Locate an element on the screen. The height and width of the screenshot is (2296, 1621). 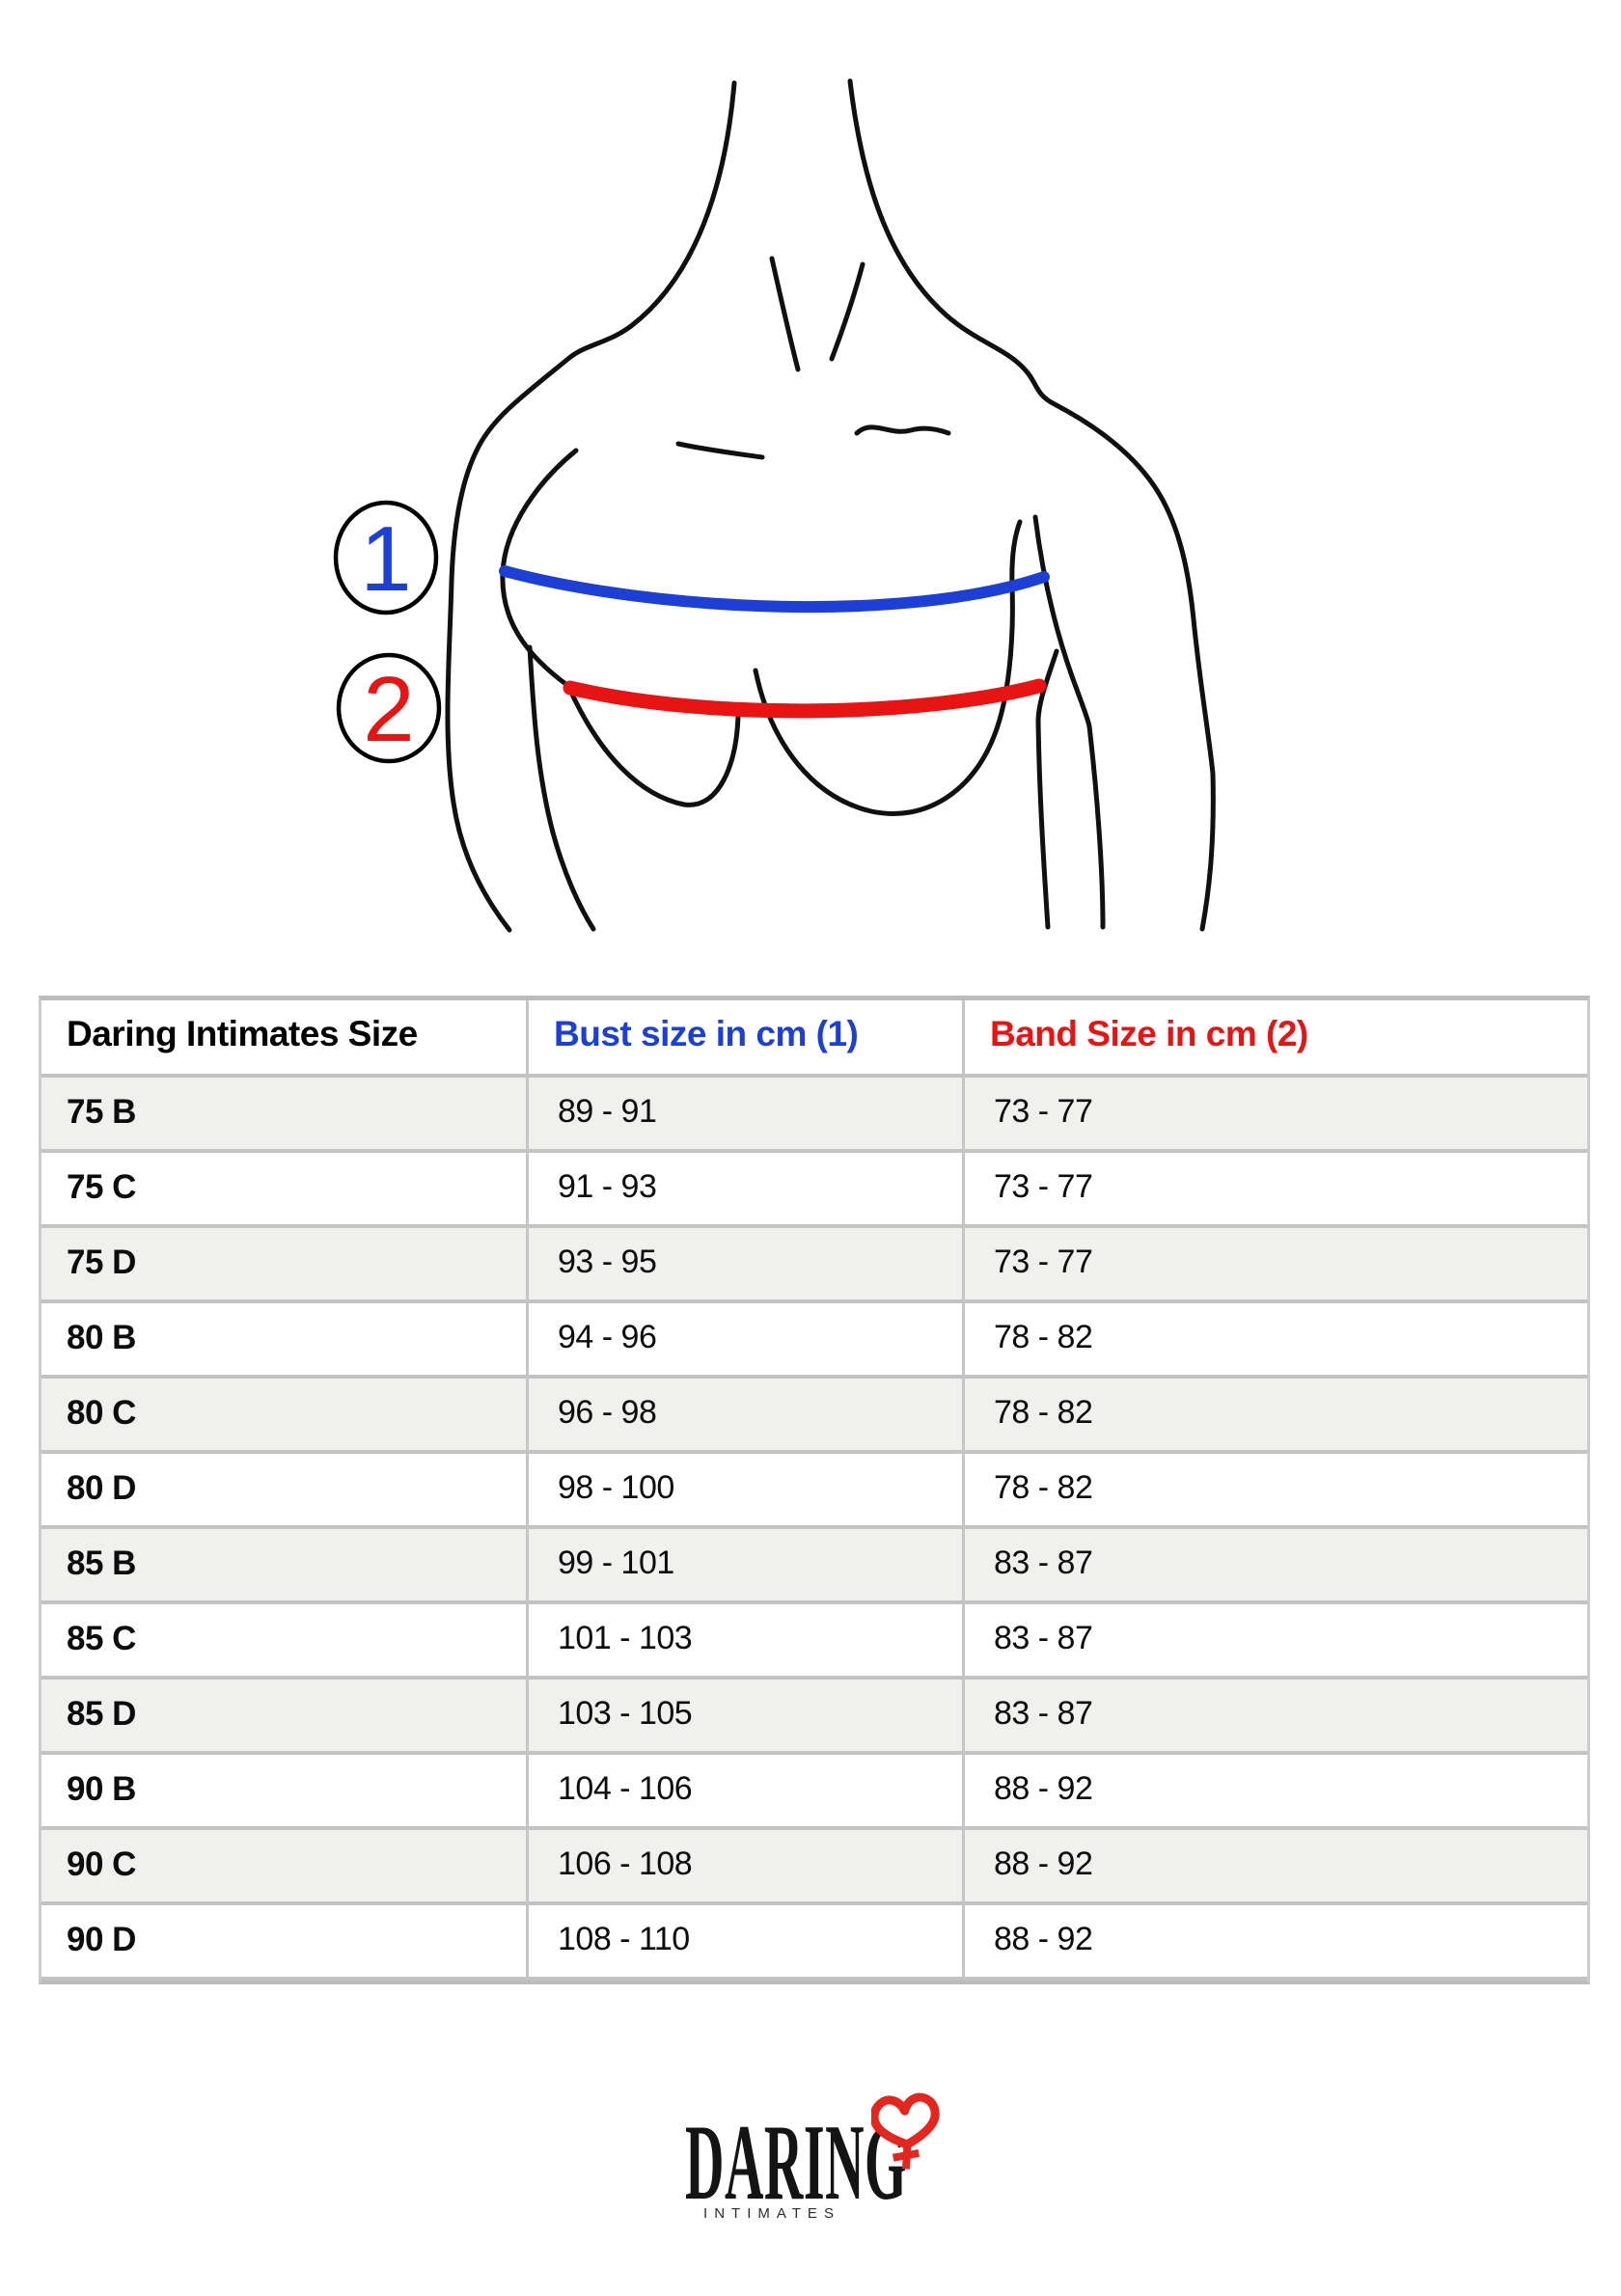
band-marker-number: 2 is located at coordinates (388, 709).